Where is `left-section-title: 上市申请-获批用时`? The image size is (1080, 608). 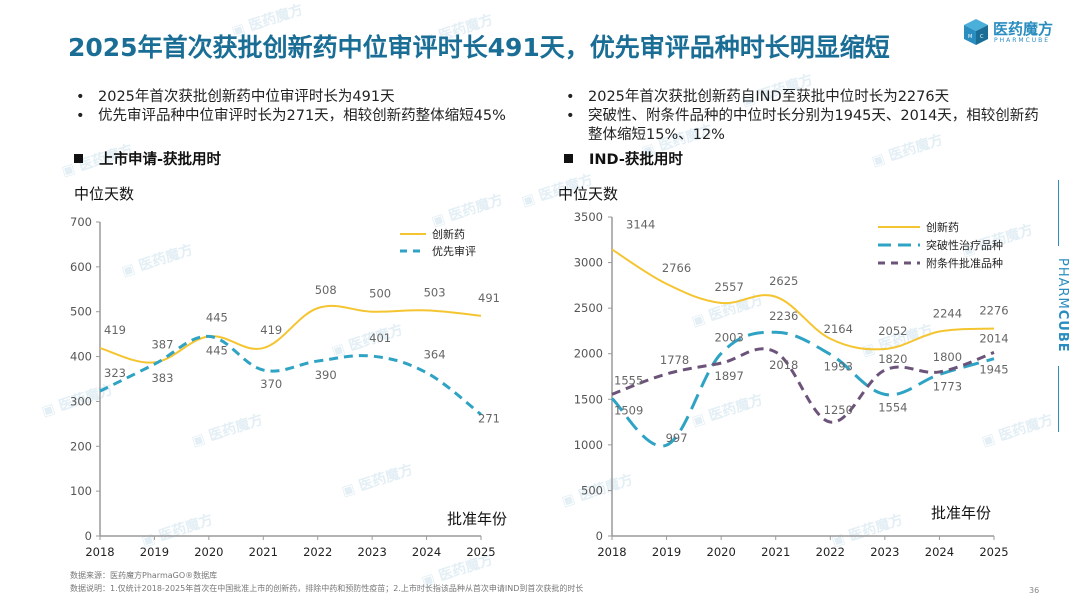
left-section-title: 上市申请-获批用时 is located at coordinates (147, 158).